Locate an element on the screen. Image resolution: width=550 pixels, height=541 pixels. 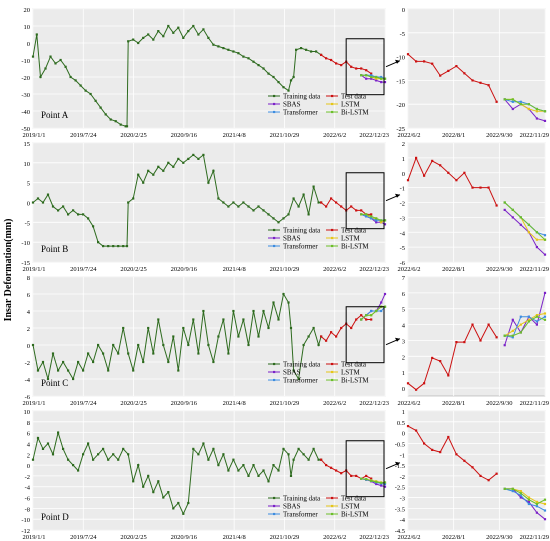
zoom-chart-y-tick-label: 2 is located at coordinates (403, 144).